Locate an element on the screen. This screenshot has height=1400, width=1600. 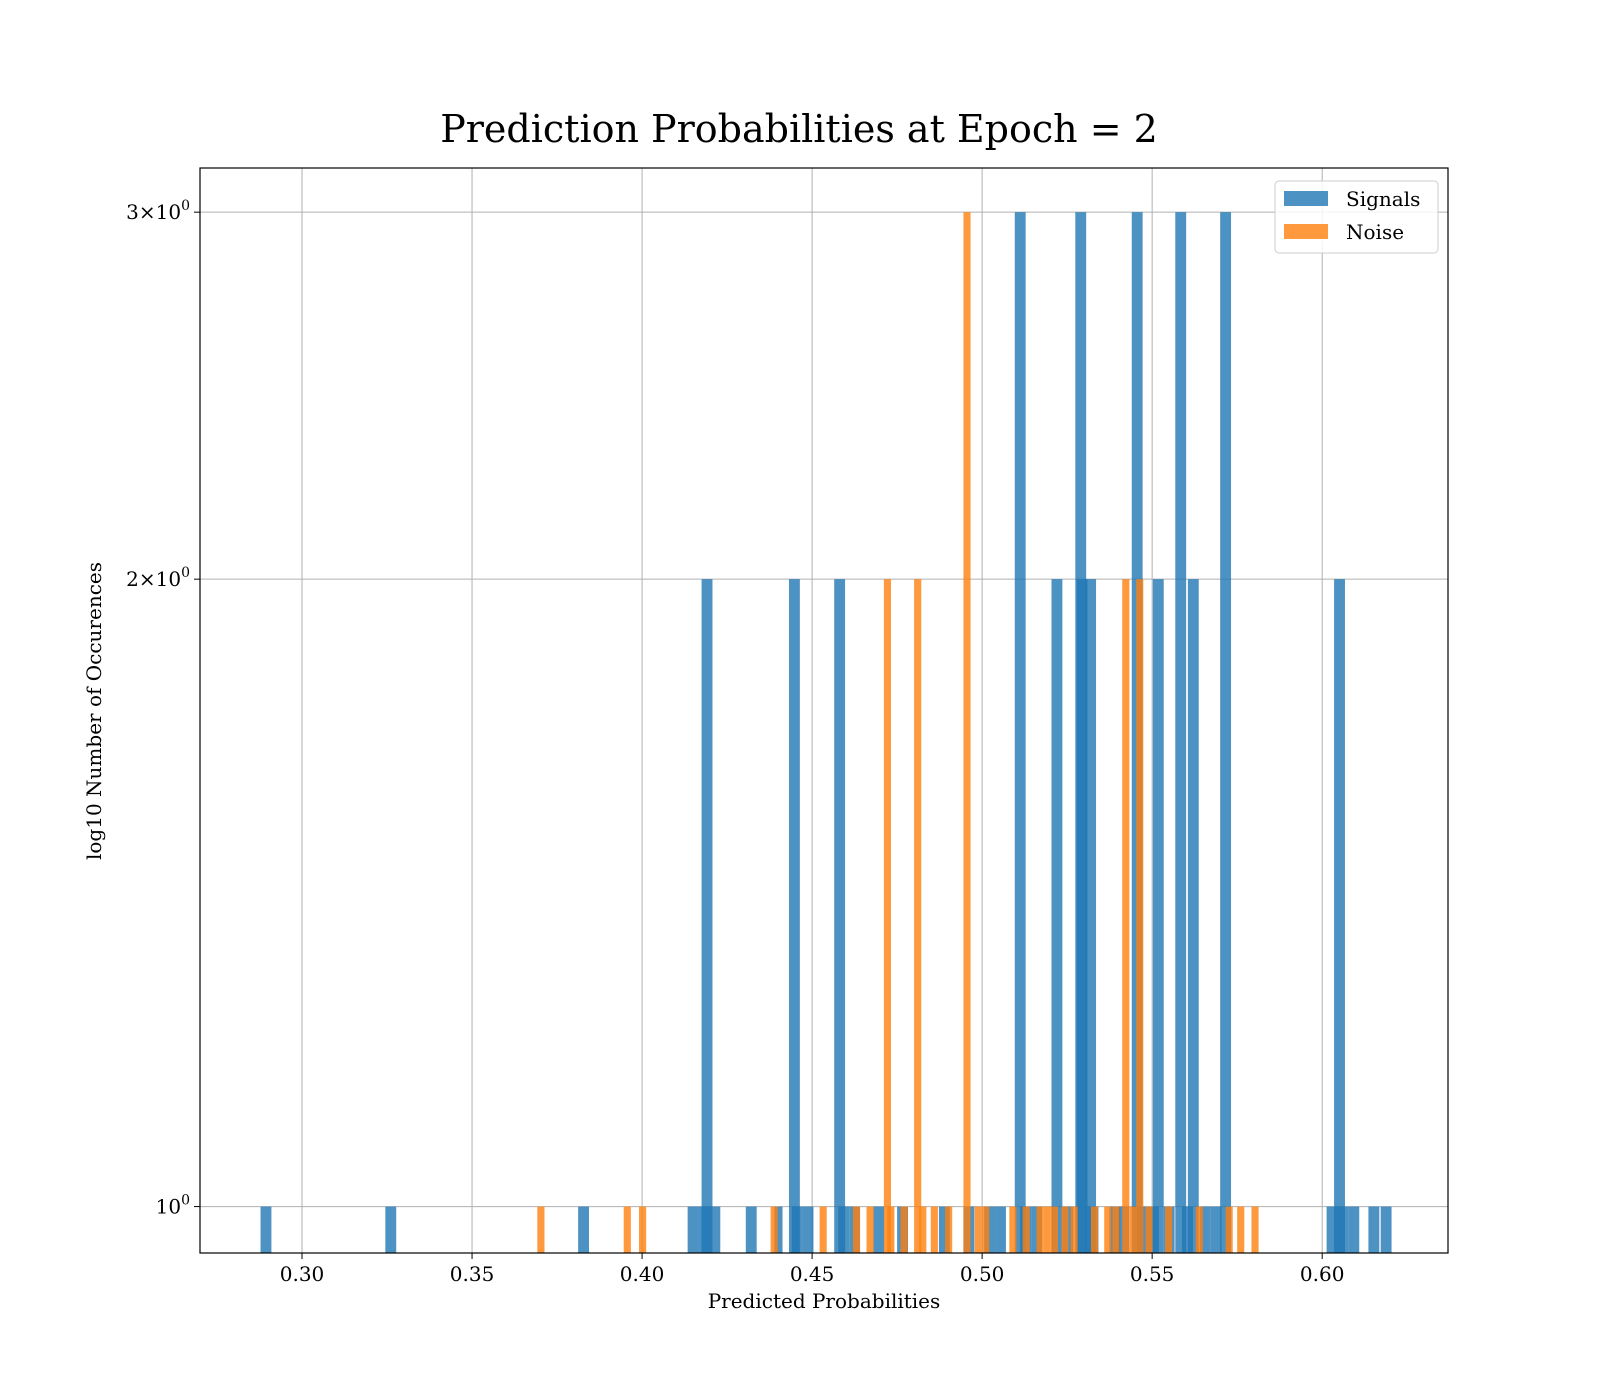
x-tick-label: 0.50 is located at coordinates (982, 1274).